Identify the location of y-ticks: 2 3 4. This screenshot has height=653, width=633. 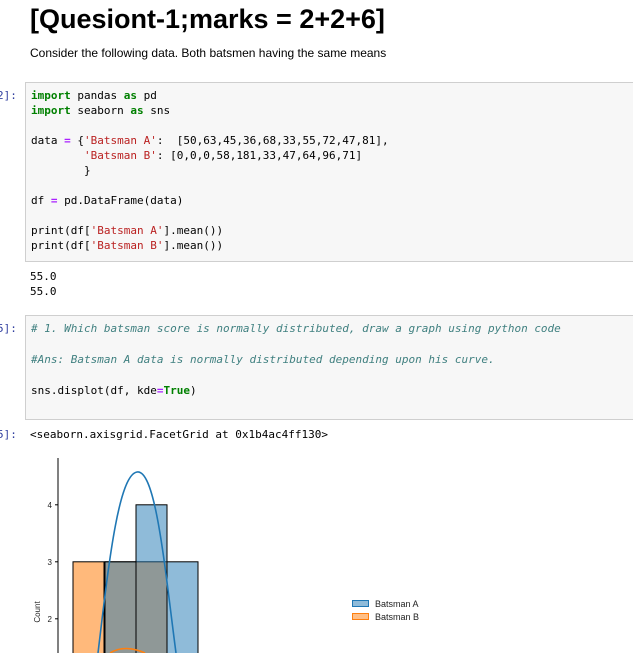
(53, 562).